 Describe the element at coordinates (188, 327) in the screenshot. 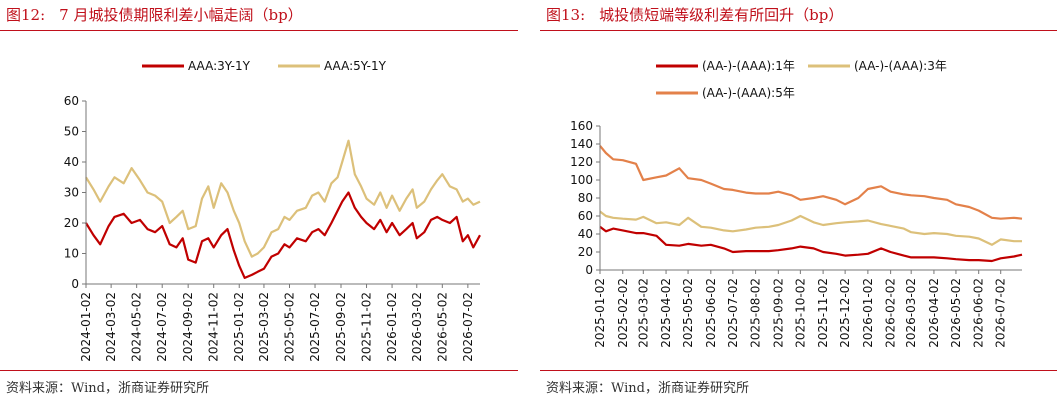

I see `x-tick-label: 2024-09-02` at that location.